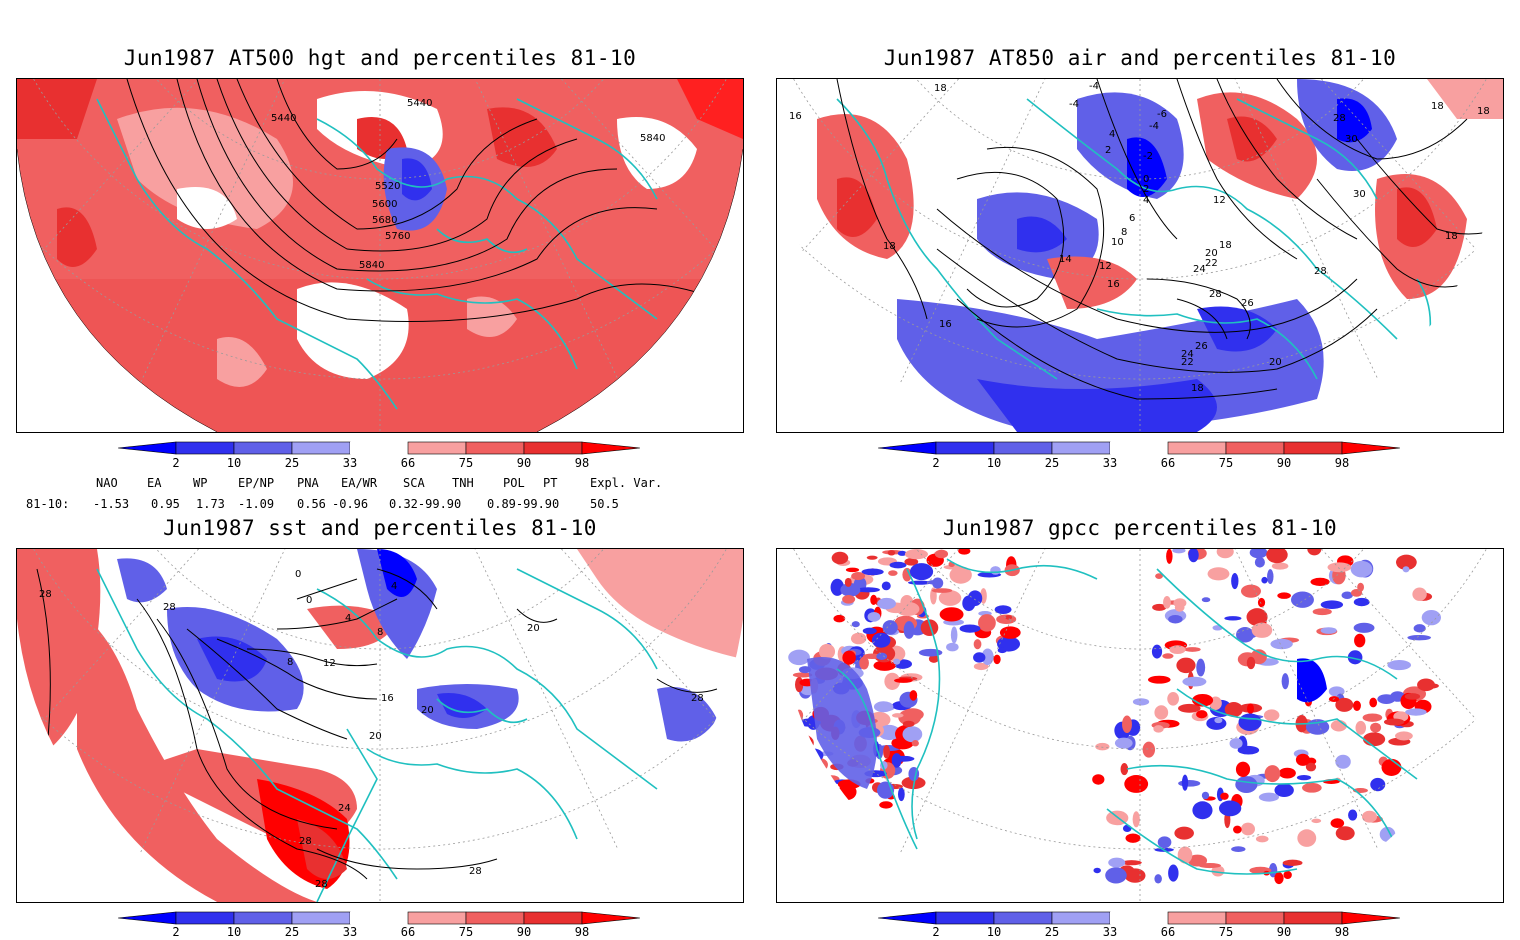 The height and width of the screenshot is (940, 1520). What do you see at coordinates (1284, 932) in the screenshot?
I see `colorbar-tick: 90` at bounding box center [1284, 932].